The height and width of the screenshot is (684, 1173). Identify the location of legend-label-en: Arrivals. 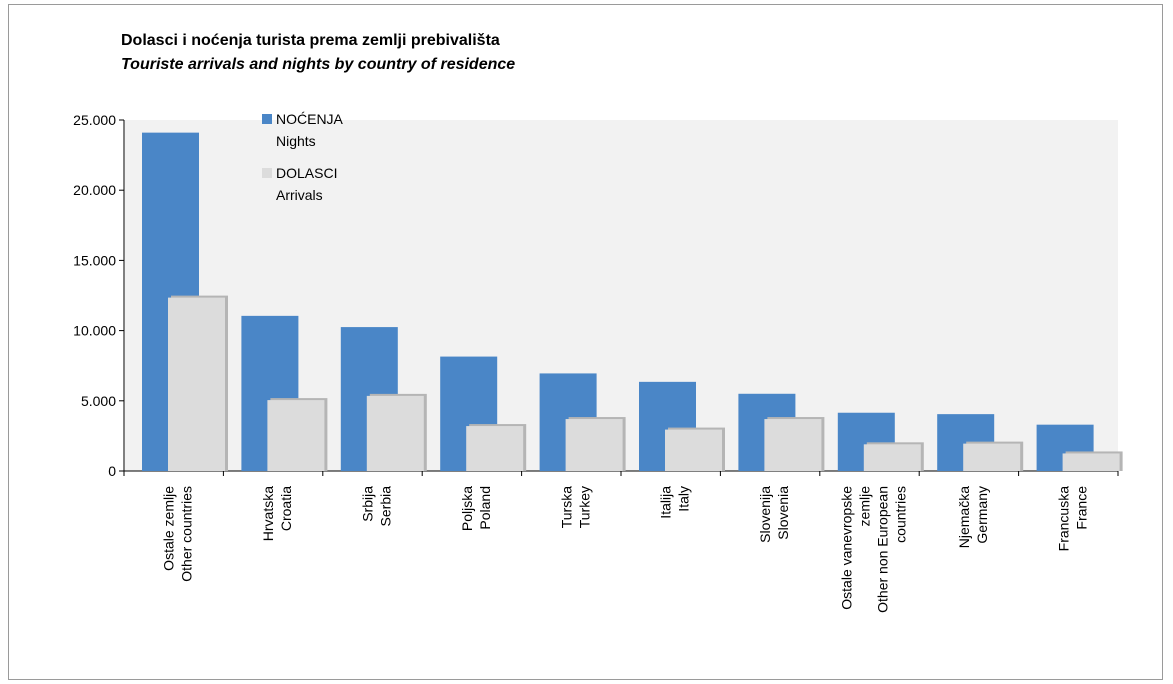
(299, 195).